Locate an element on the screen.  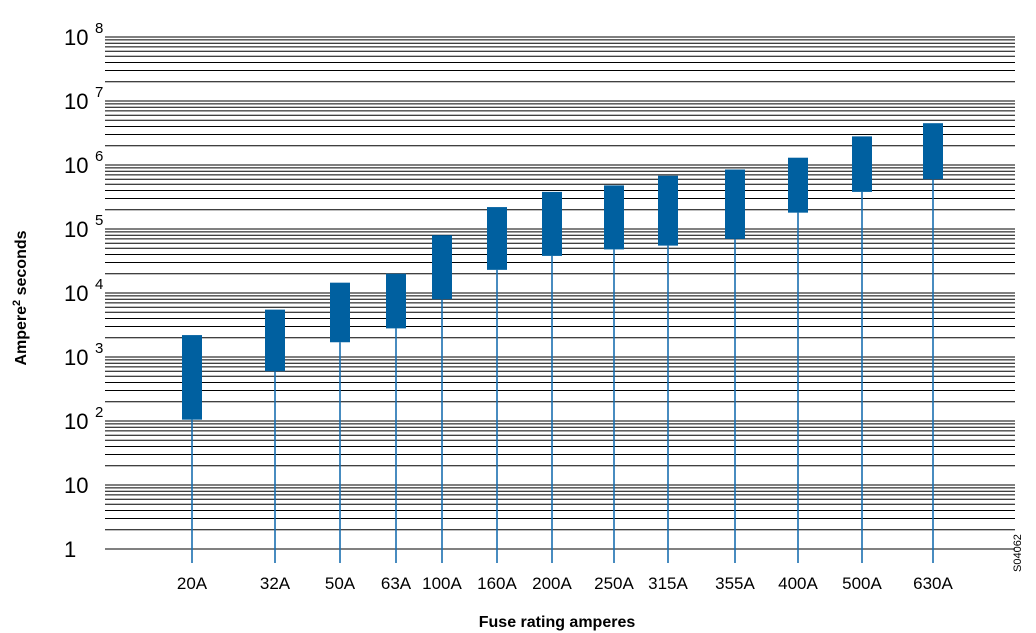
y-axis-ticks: 1 10 10 2 10 3 10 4 10 5 10 6 10 7 10 8 is located at coordinates (83, 291).